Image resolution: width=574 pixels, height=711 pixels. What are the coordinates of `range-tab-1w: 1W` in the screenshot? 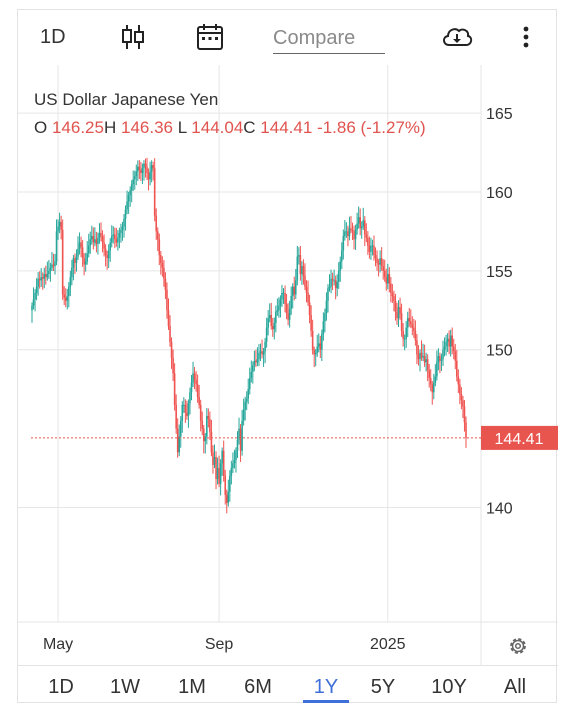 It's located at (125, 687).